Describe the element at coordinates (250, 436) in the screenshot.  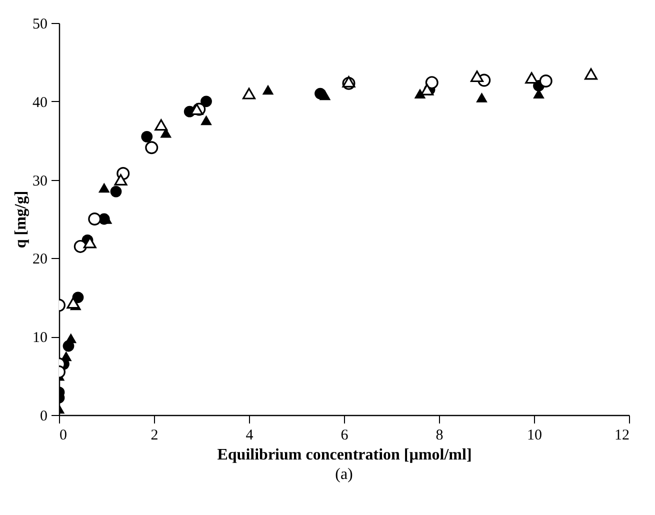
I see `x-tick-label: 4` at that location.